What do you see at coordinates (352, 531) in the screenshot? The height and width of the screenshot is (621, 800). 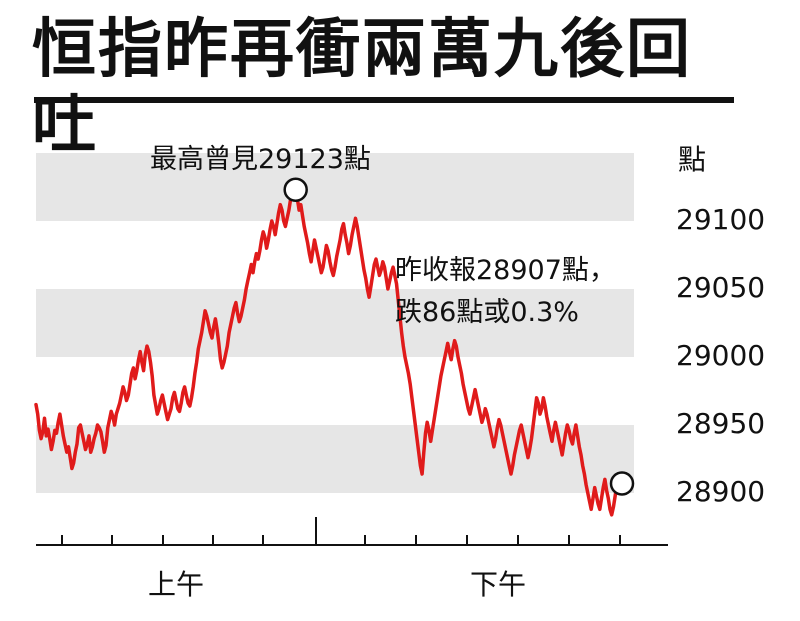 I see `x-axis` at bounding box center [352, 531].